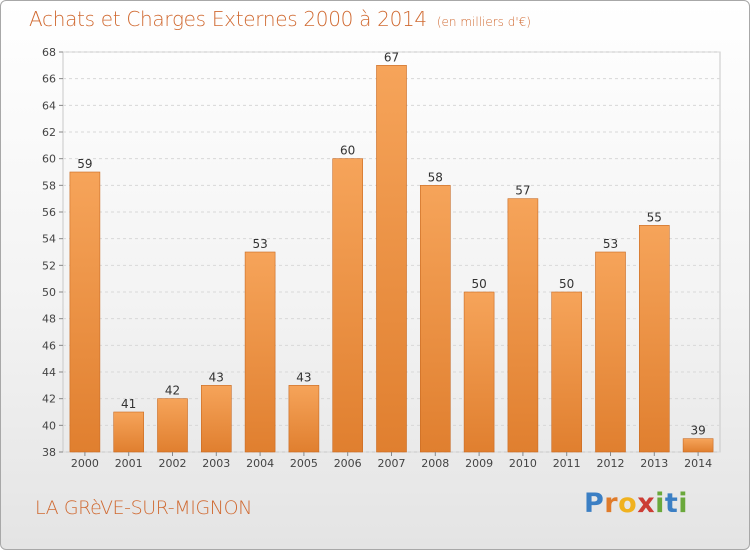 This screenshot has height=550, width=750. Describe the element at coordinates (49, 239) in the screenshot. I see `y-tick-label: 54` at that location.